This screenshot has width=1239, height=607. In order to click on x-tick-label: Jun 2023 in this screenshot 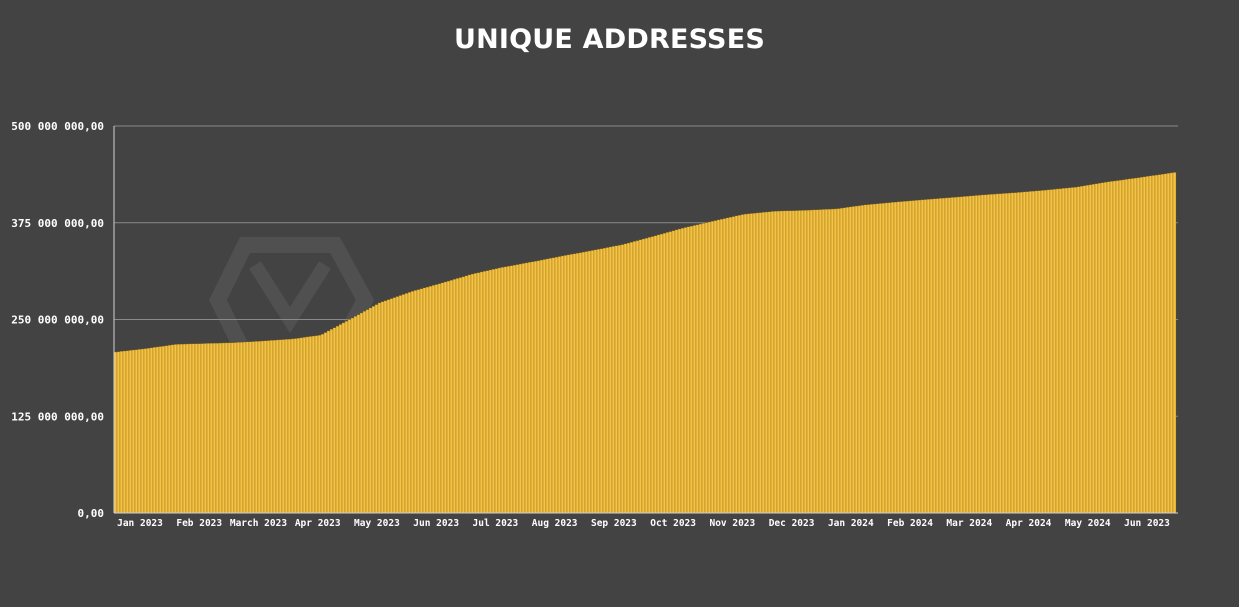, I will do `click(1147, 523)`.